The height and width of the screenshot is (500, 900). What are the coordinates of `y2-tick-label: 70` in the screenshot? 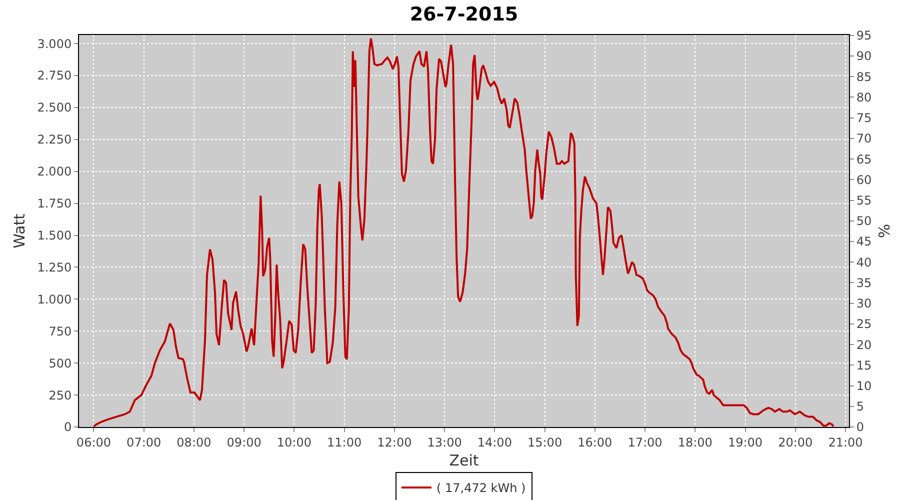 It's located at (864, 139).